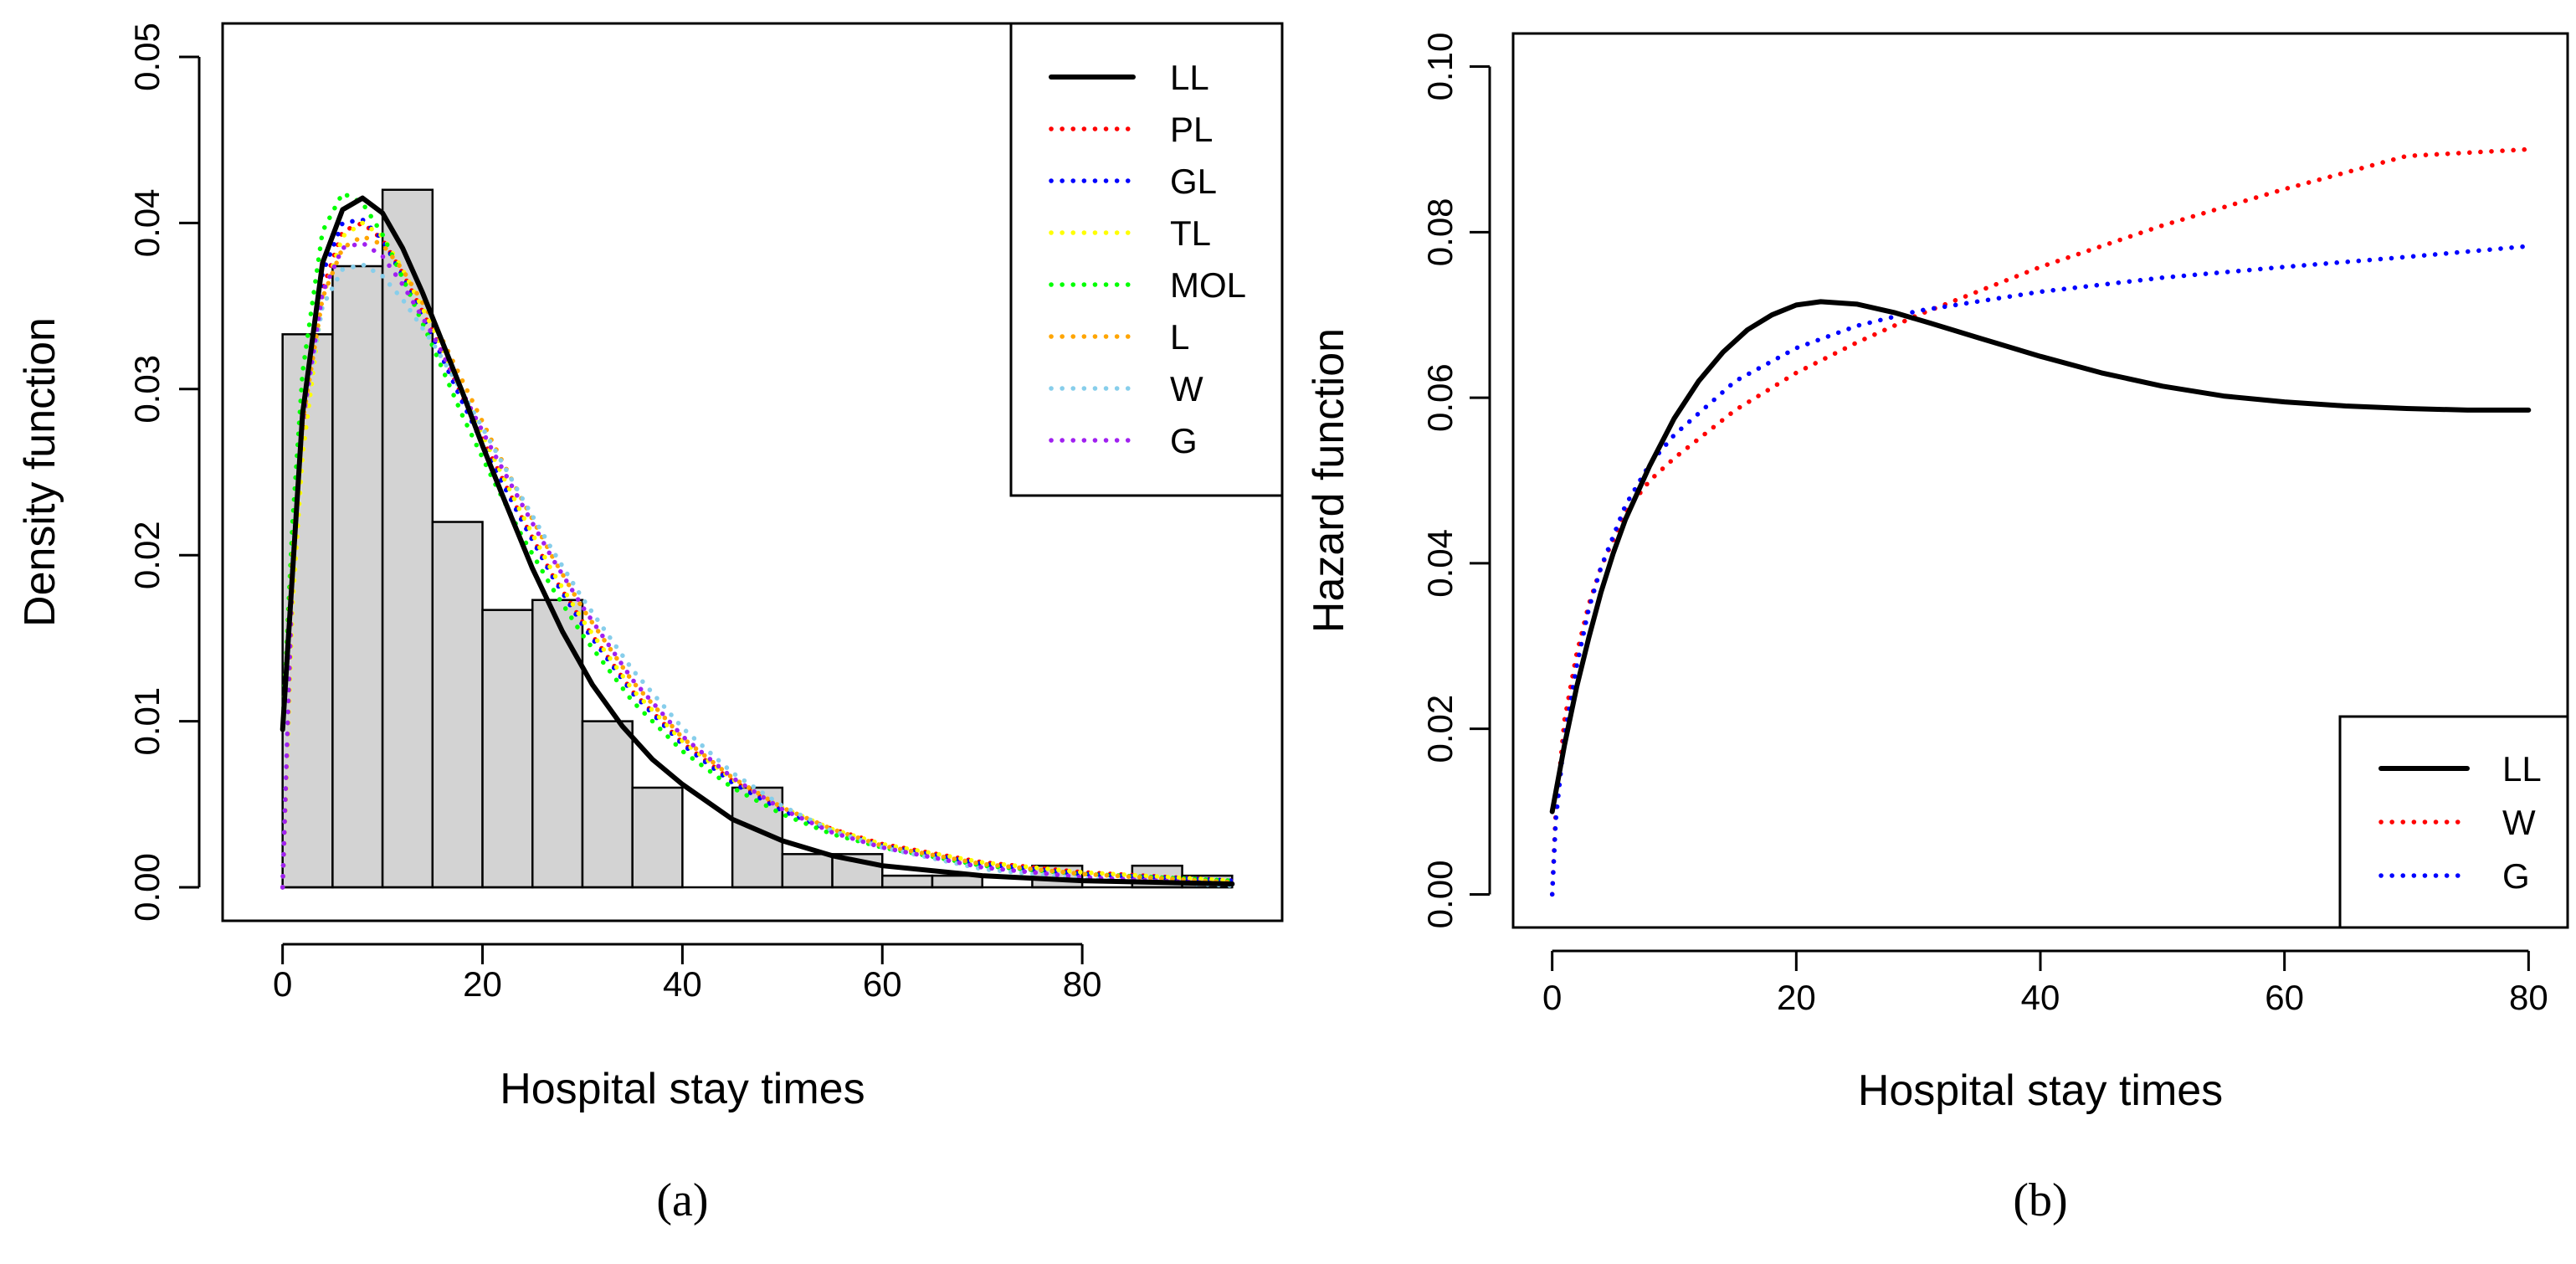 This screenshot has width=2576, height=1264. What do you see at coordinates (147, 57) in the screenshot?
I see `y-tick-label: 0.05` at bounding box center [147, 57].